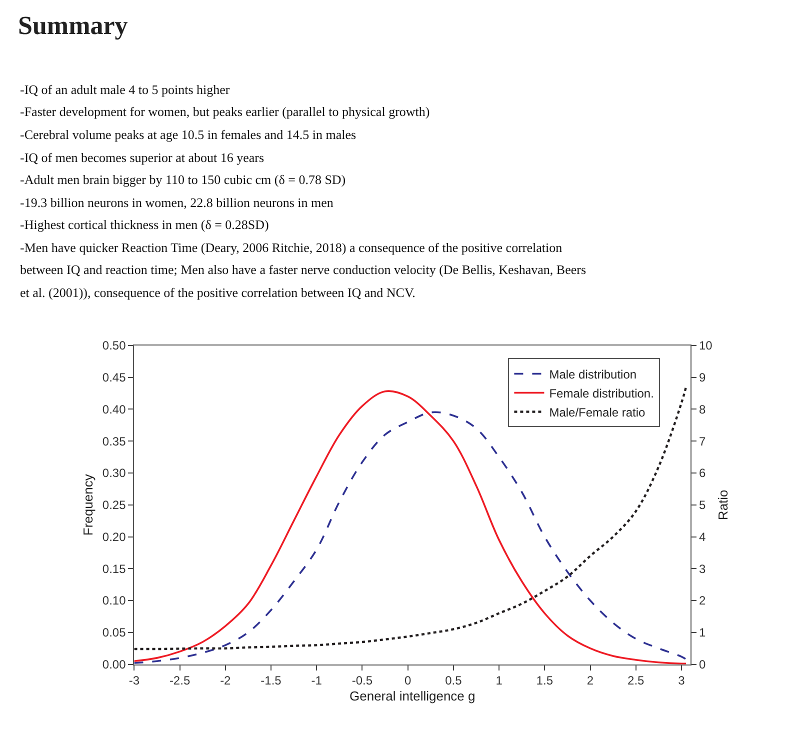 The image size is (785, 739). I want to click on y2-tick-label: 3, so click(702, 569).